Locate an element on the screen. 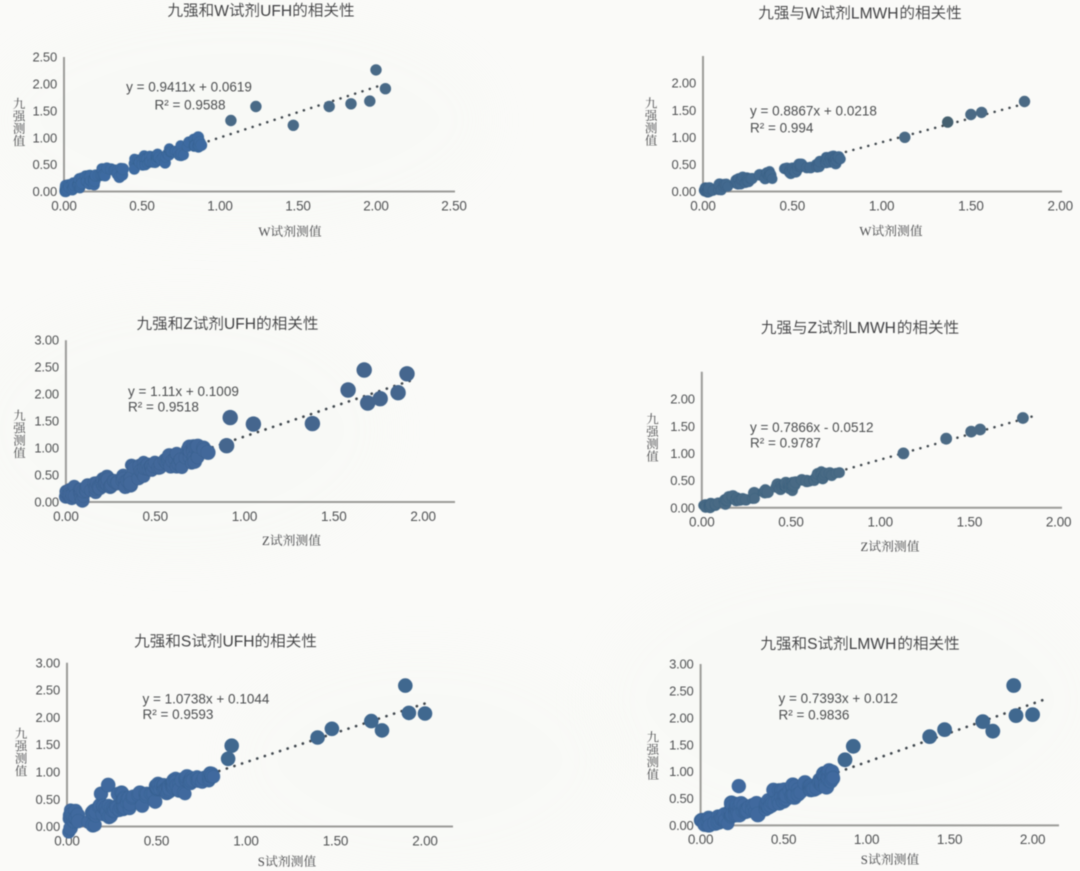  svg-text: y = 1.0738x + 0.1044 is located at coordinates (206, 698).